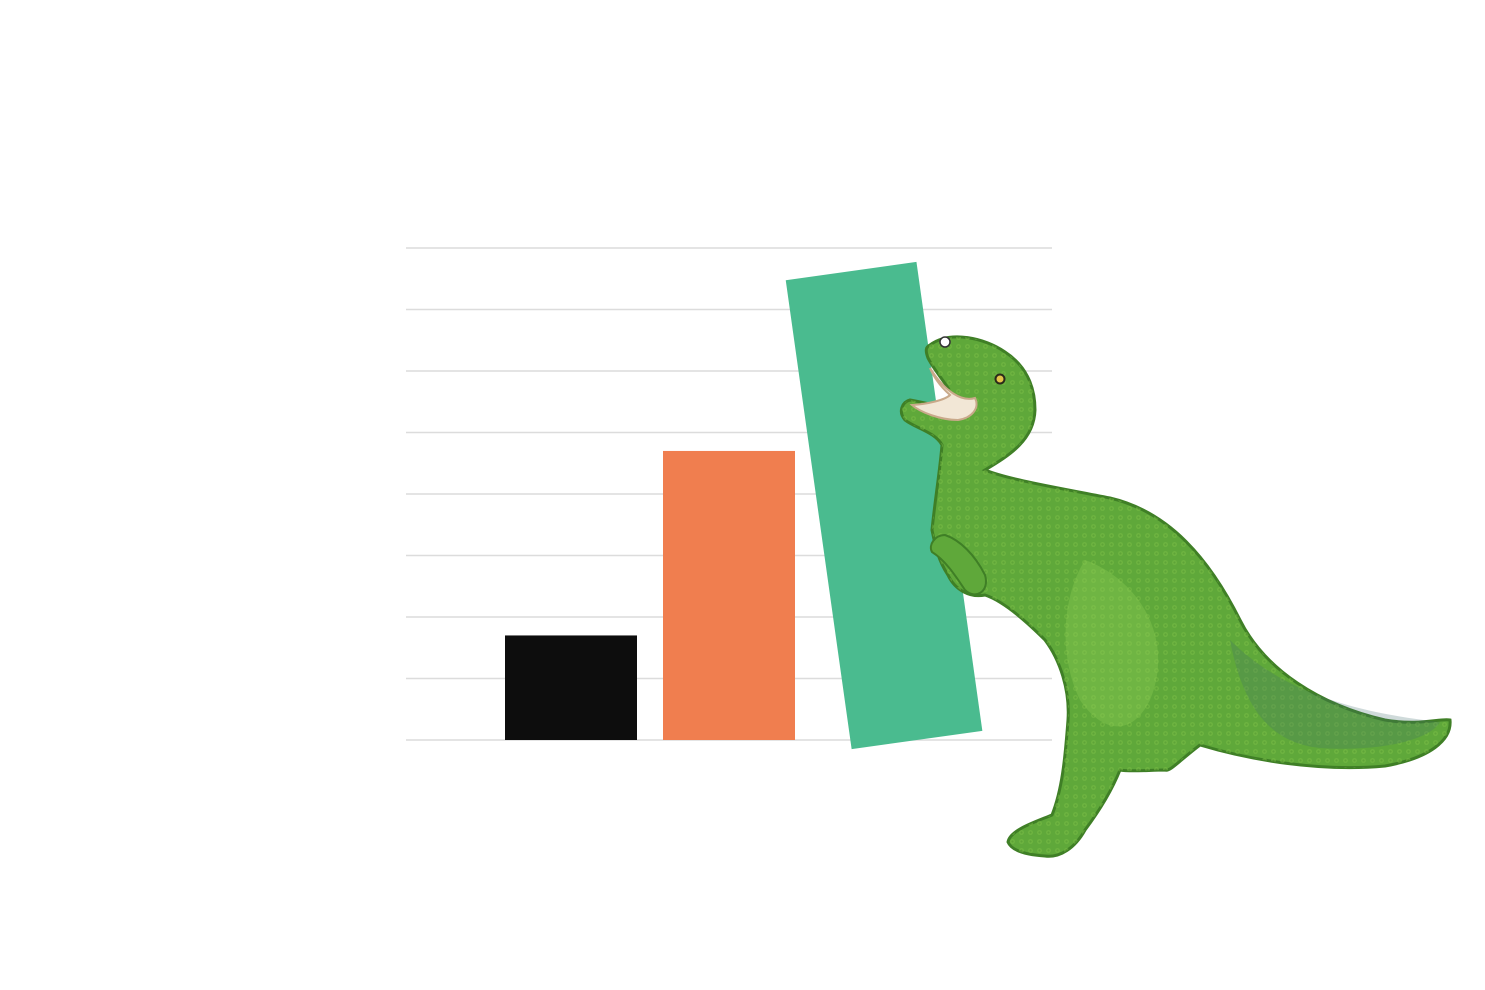 Image resolution: width=1485 pixels, height=990 pixels. Describe the element at coordinates (1112, 643) in the screenshot. I see `dinosaur-thigh` at that location.